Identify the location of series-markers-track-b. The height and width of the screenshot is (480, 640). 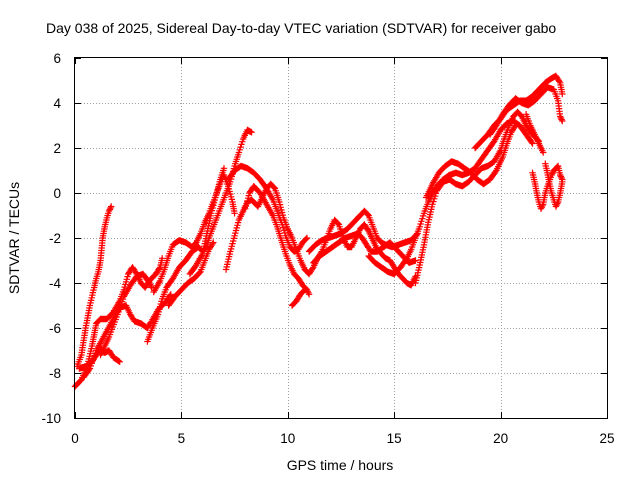
(94, 286).